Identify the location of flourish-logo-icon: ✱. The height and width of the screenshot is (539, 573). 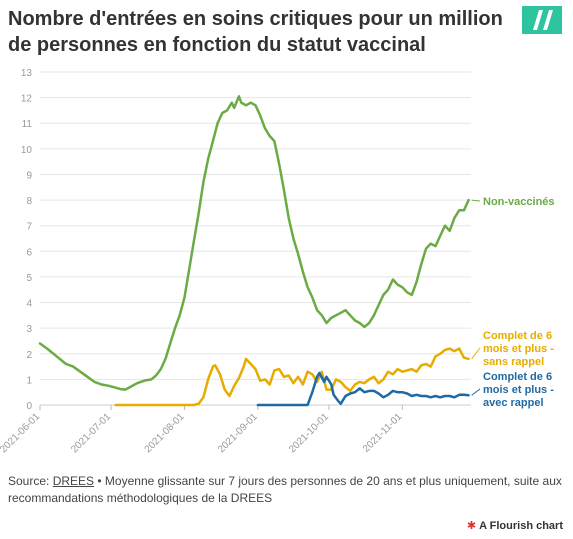
(471, 526).